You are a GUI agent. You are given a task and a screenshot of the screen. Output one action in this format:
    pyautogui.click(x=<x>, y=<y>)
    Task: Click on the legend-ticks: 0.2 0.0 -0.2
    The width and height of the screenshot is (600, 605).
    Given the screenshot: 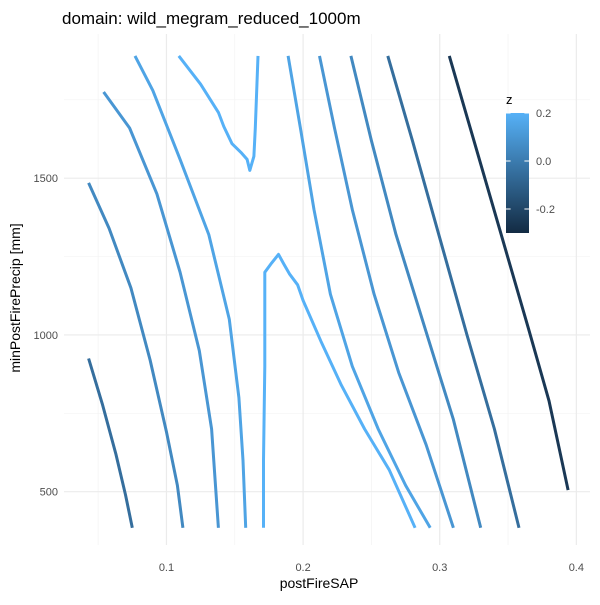 What is the action you would take?
    pyautogui.click(x=530, y=162)
    